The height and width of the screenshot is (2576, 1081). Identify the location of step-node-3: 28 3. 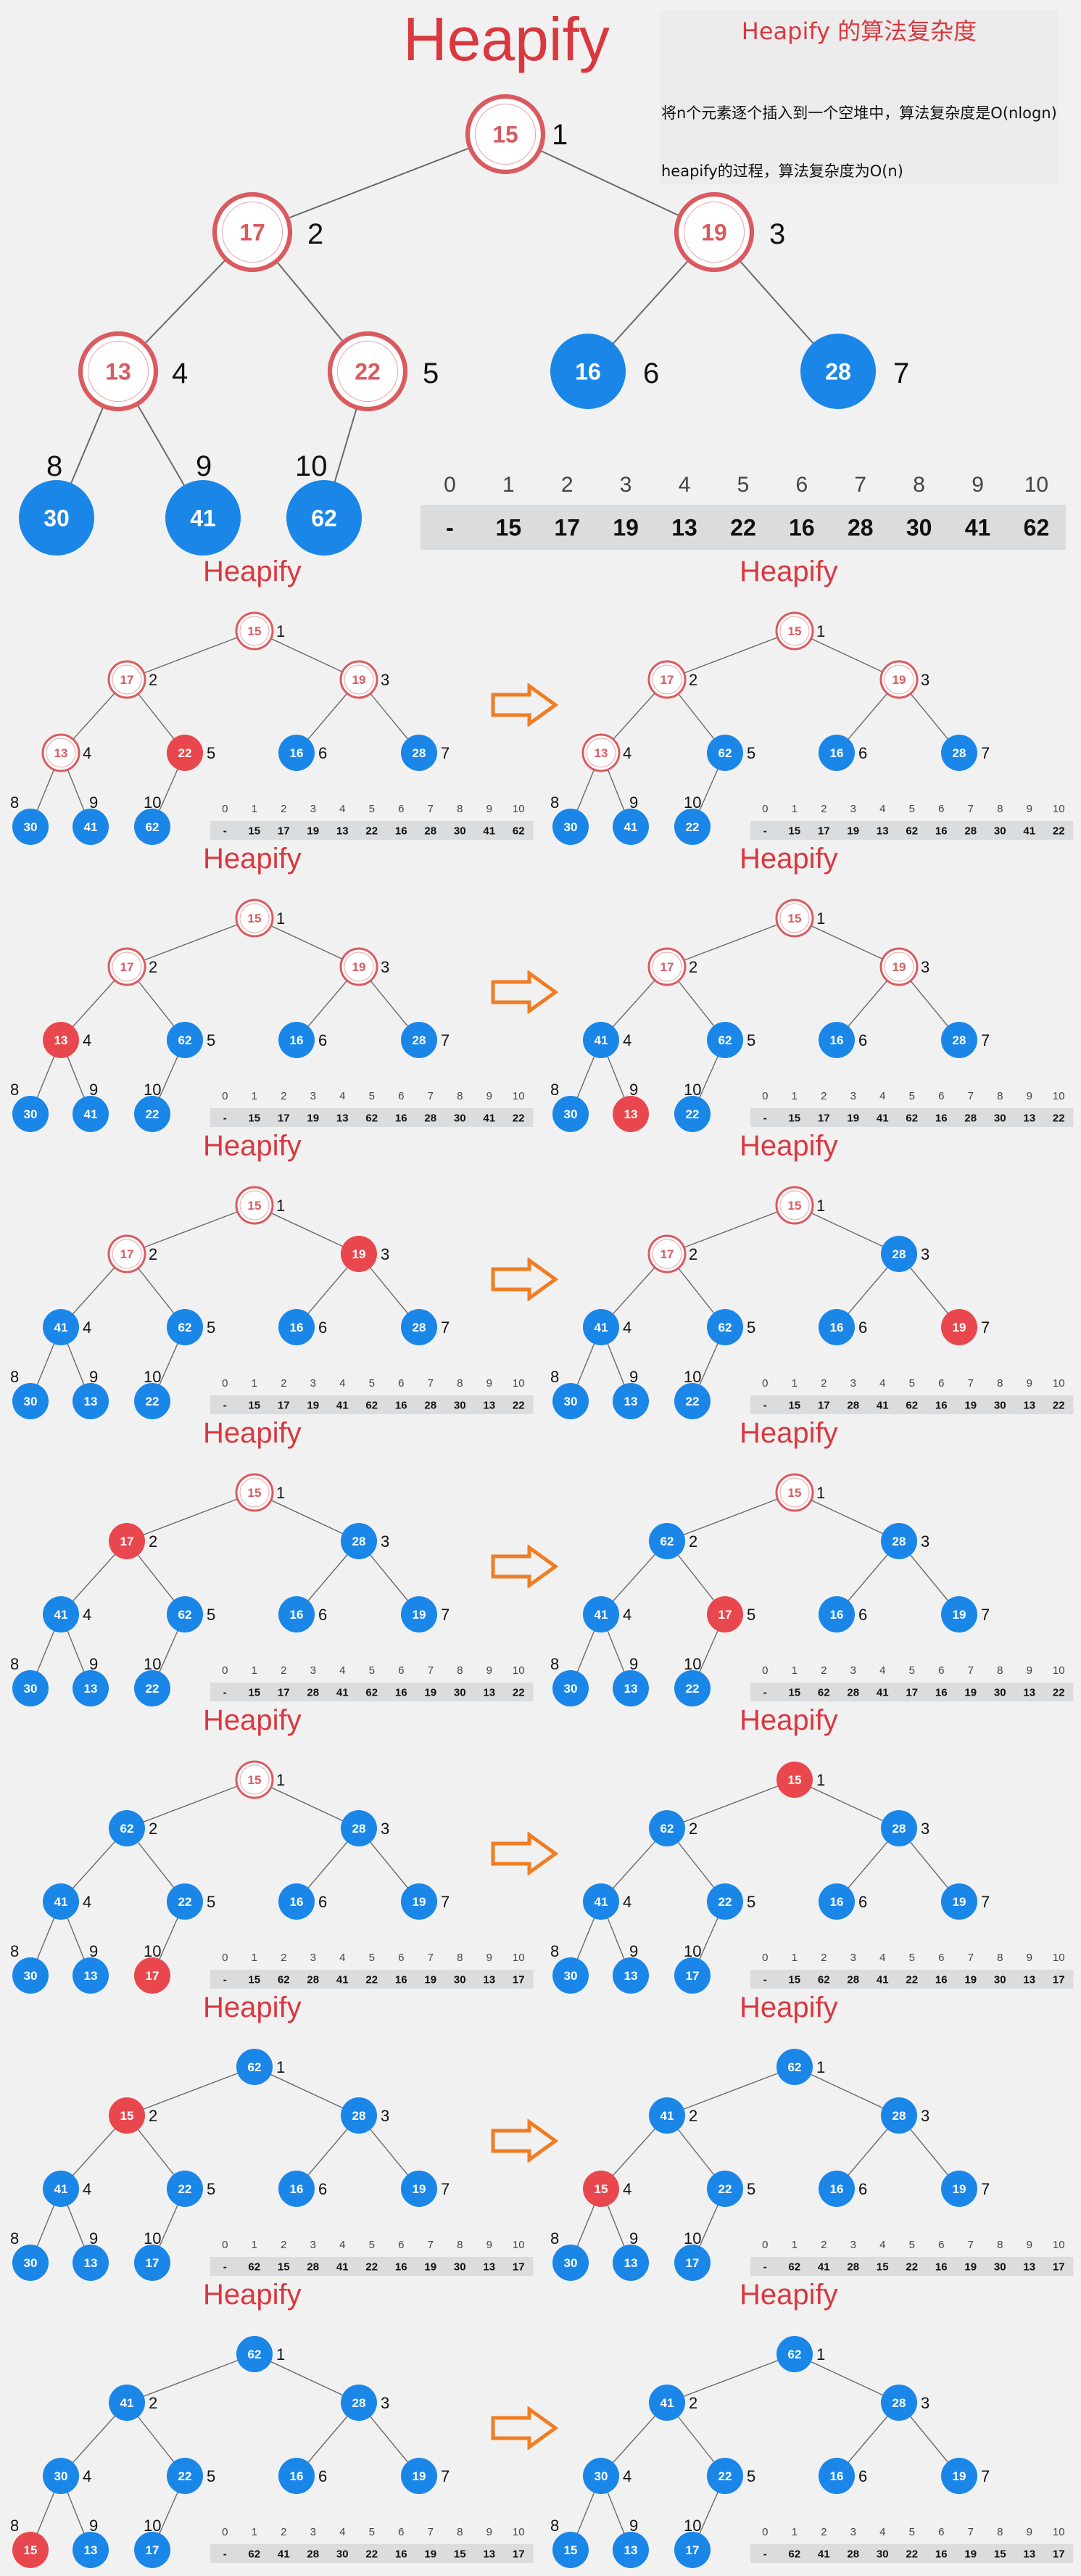
(905, 1541).